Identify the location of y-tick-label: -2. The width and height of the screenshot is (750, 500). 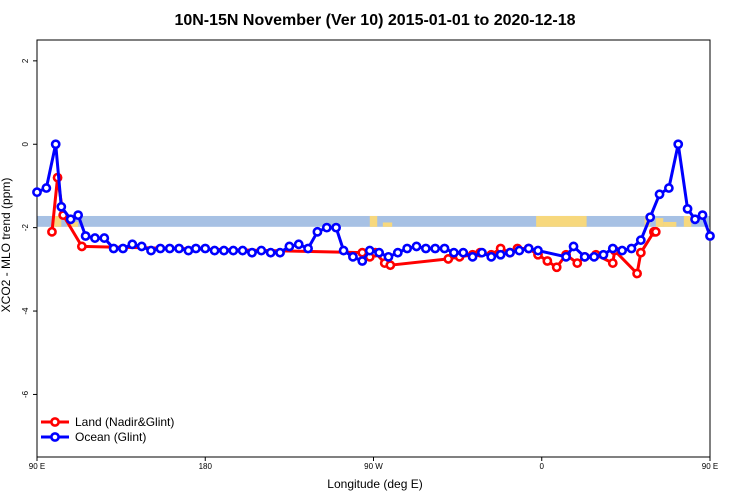
(25, 228).